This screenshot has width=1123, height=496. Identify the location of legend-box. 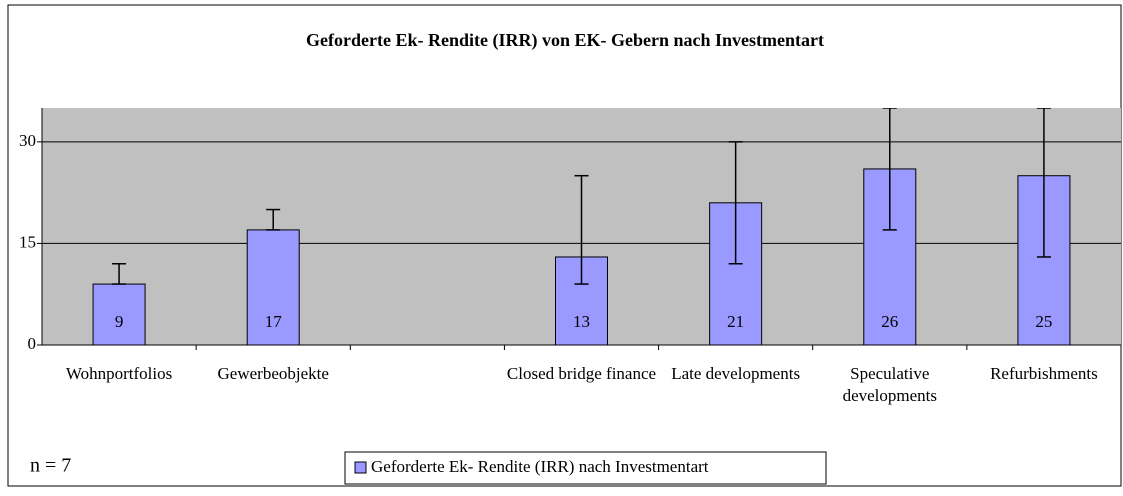
(585, 468).